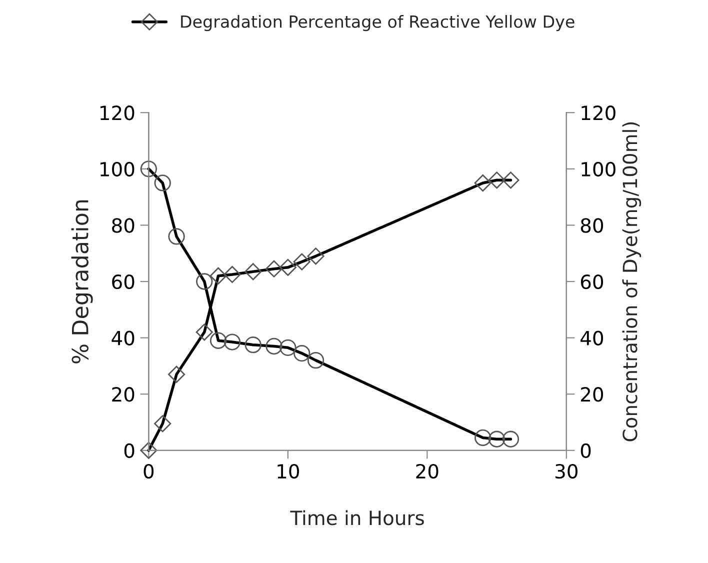  I want to click on y2-tick-label: 60, so click(592, 282).